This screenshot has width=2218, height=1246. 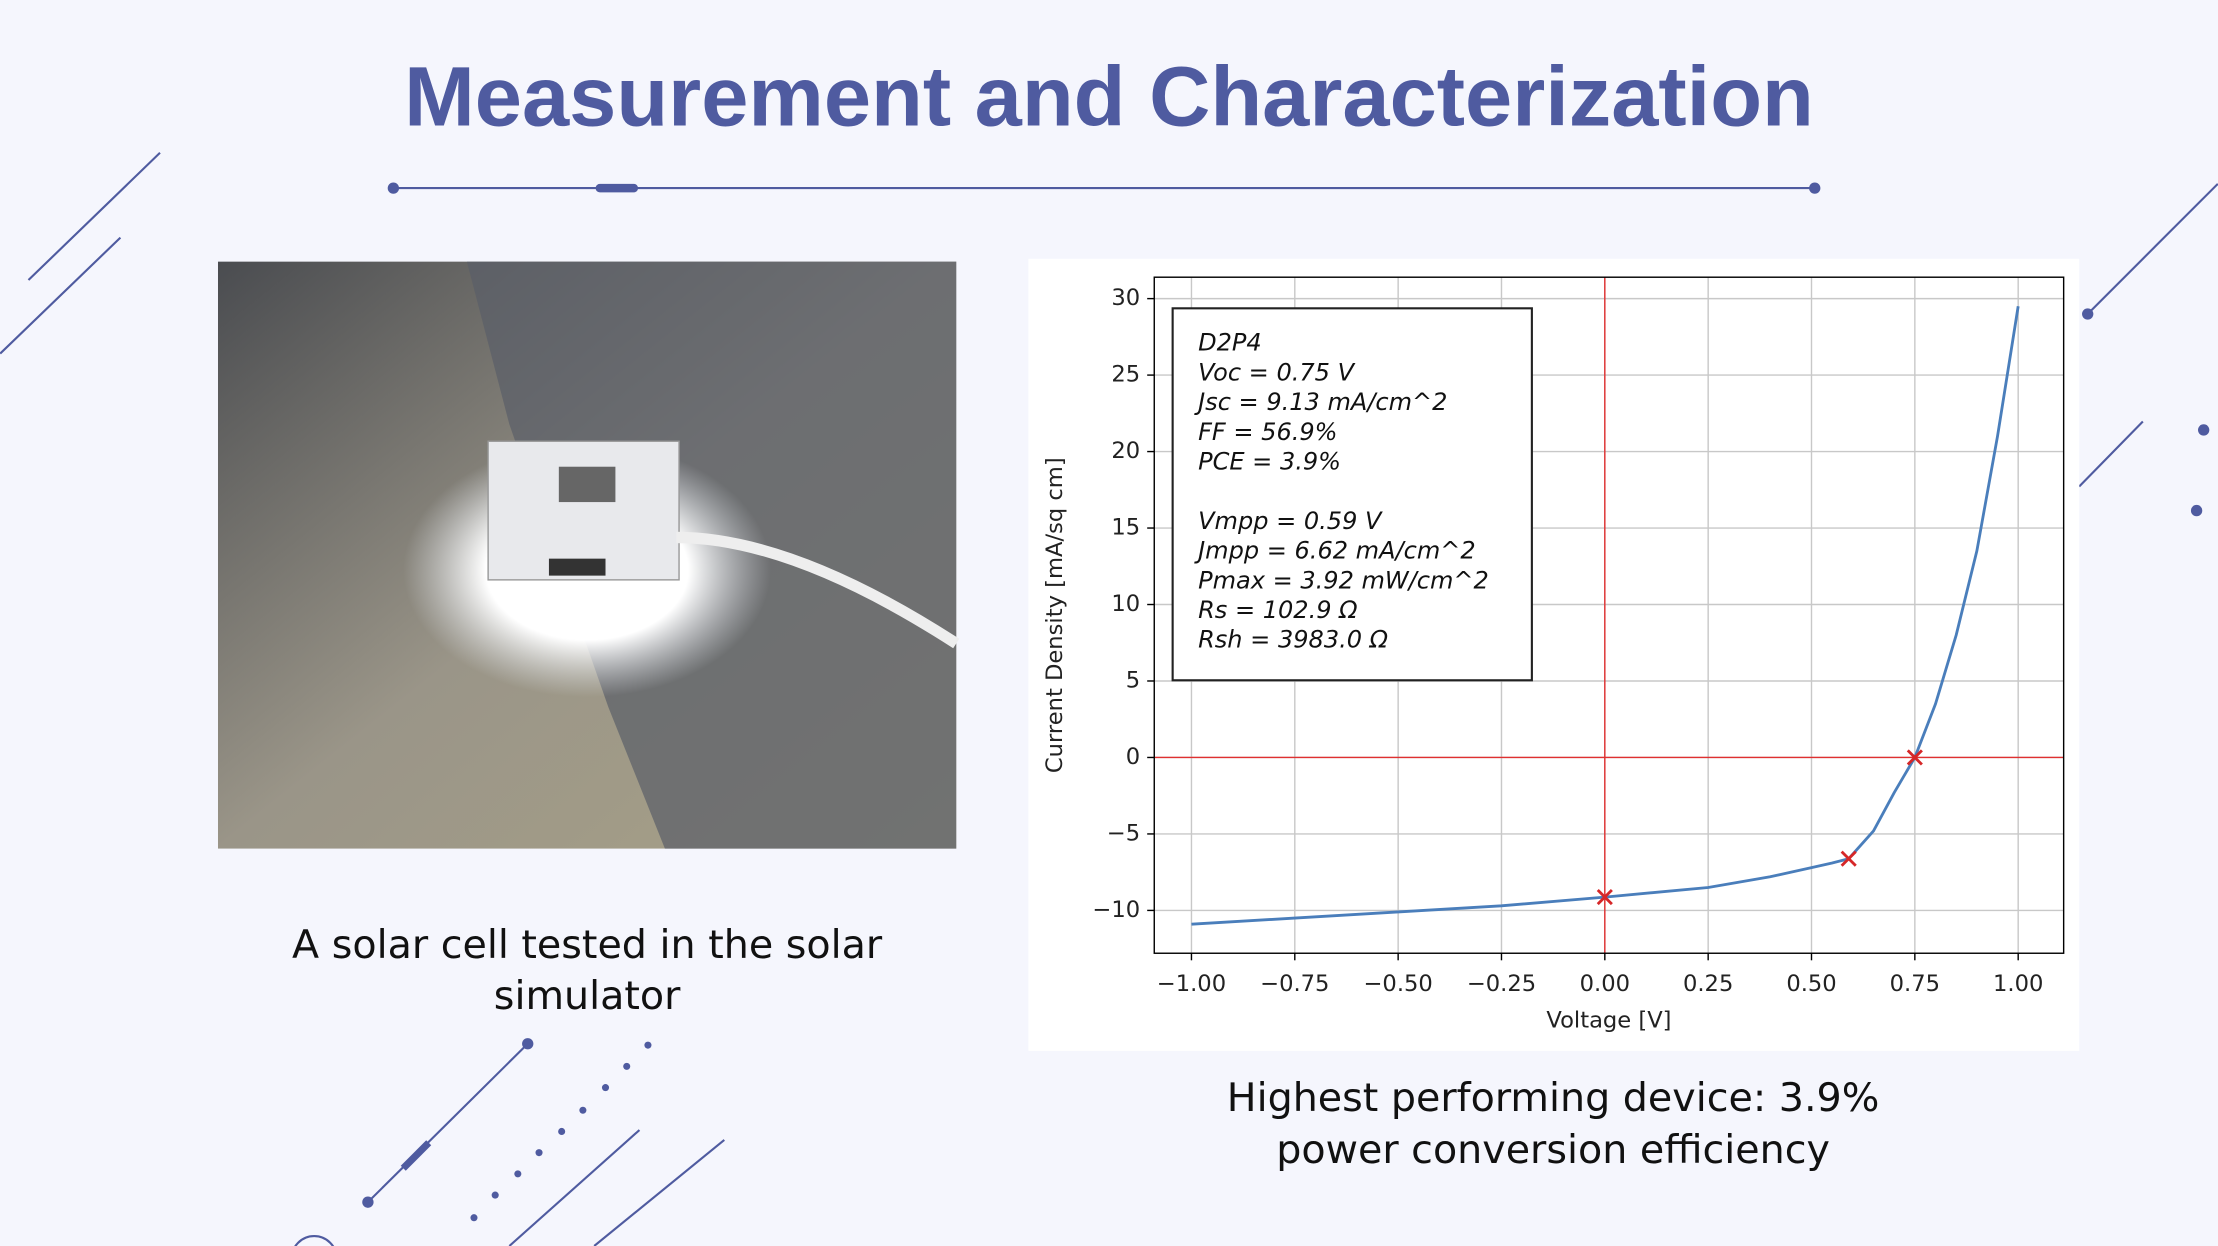 I want to click on y-tick-label: 25, so click(x=1125, y=375).